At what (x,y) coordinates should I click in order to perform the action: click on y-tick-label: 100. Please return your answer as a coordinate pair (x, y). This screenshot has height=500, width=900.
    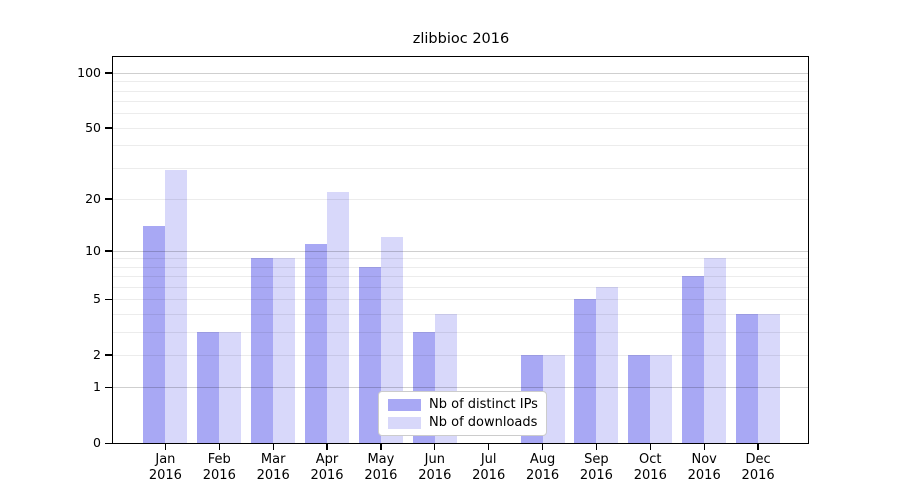
    Looking at the image, I should click on (89, 72).